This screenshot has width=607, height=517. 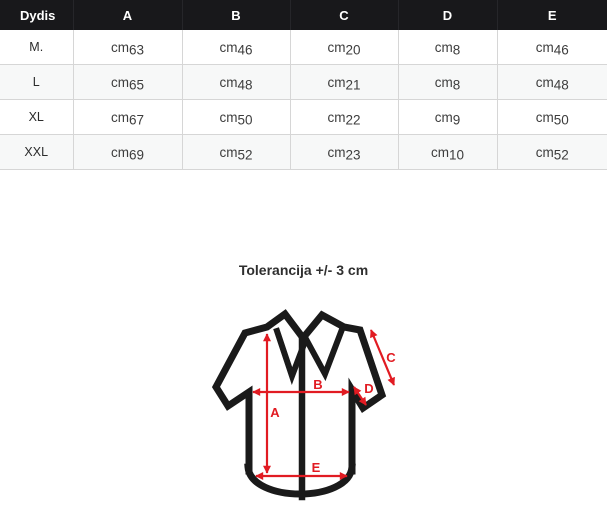 What do you see at coordinates (317, 384) in the screenshot?
I see `measure-b-label: B` at bounding box center [317, 384].